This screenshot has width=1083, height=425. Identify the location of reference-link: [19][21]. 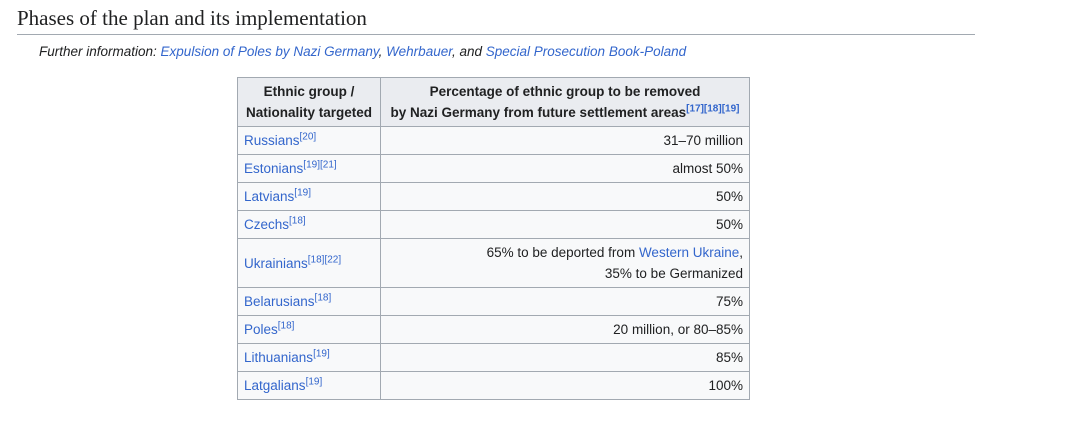
(320, 165).